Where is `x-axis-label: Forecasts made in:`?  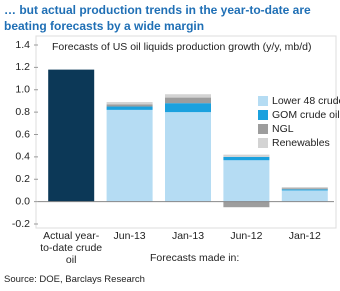
x-axis-label: Forecasts made in: is located at coordinates (195, 258).